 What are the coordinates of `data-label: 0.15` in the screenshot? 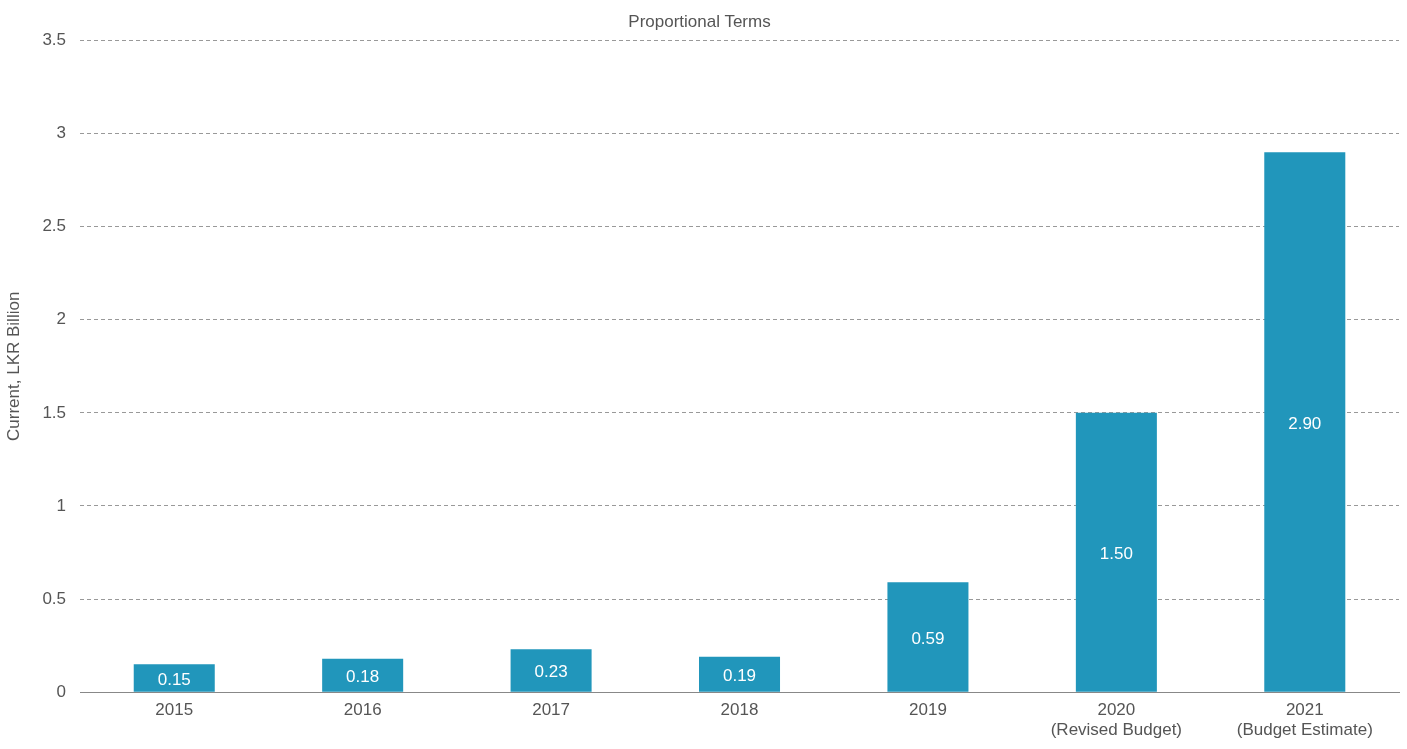 It's located at (174, 679).